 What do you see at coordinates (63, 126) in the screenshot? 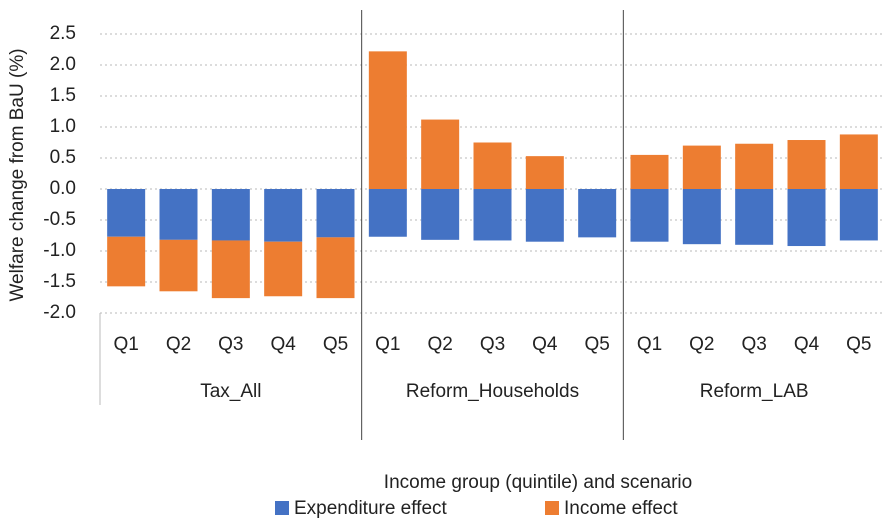
I see `y-tick-label: 1.0` at bounding box center [63, 126].